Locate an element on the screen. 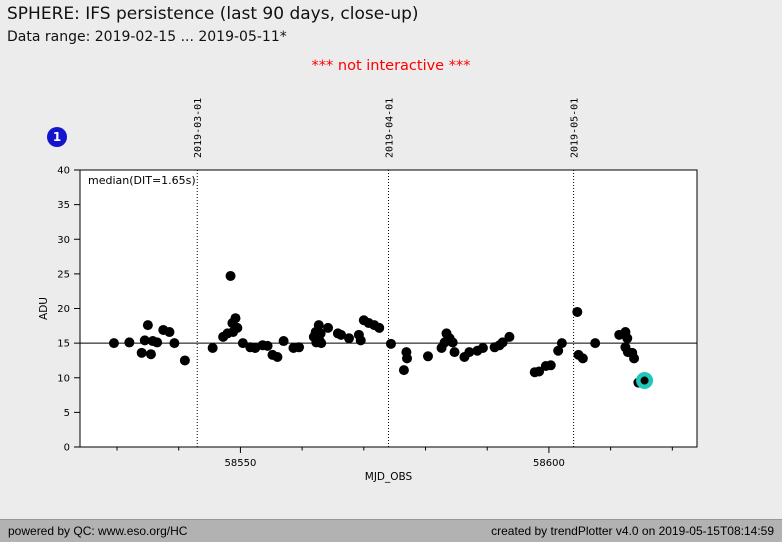 This screenshot has height=542, width=782. y-tick-label: 15 is located at coordinates (63, 344).